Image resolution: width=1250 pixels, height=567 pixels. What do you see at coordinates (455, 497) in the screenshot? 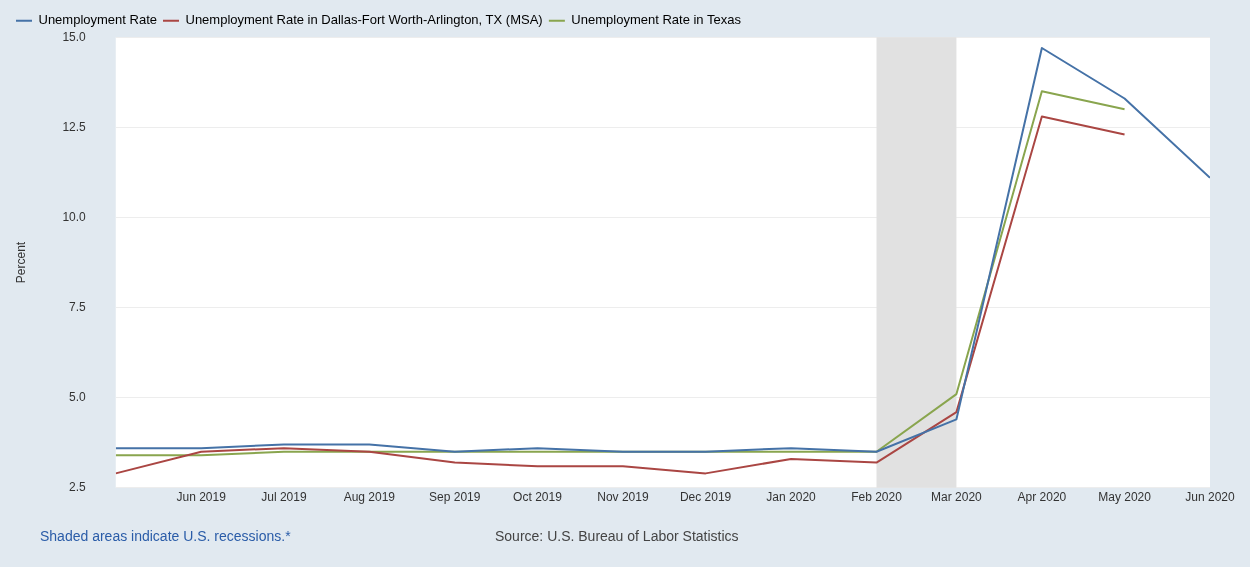
I see `x-tick-label: Sep 2019` at bounding box center [455, 497].